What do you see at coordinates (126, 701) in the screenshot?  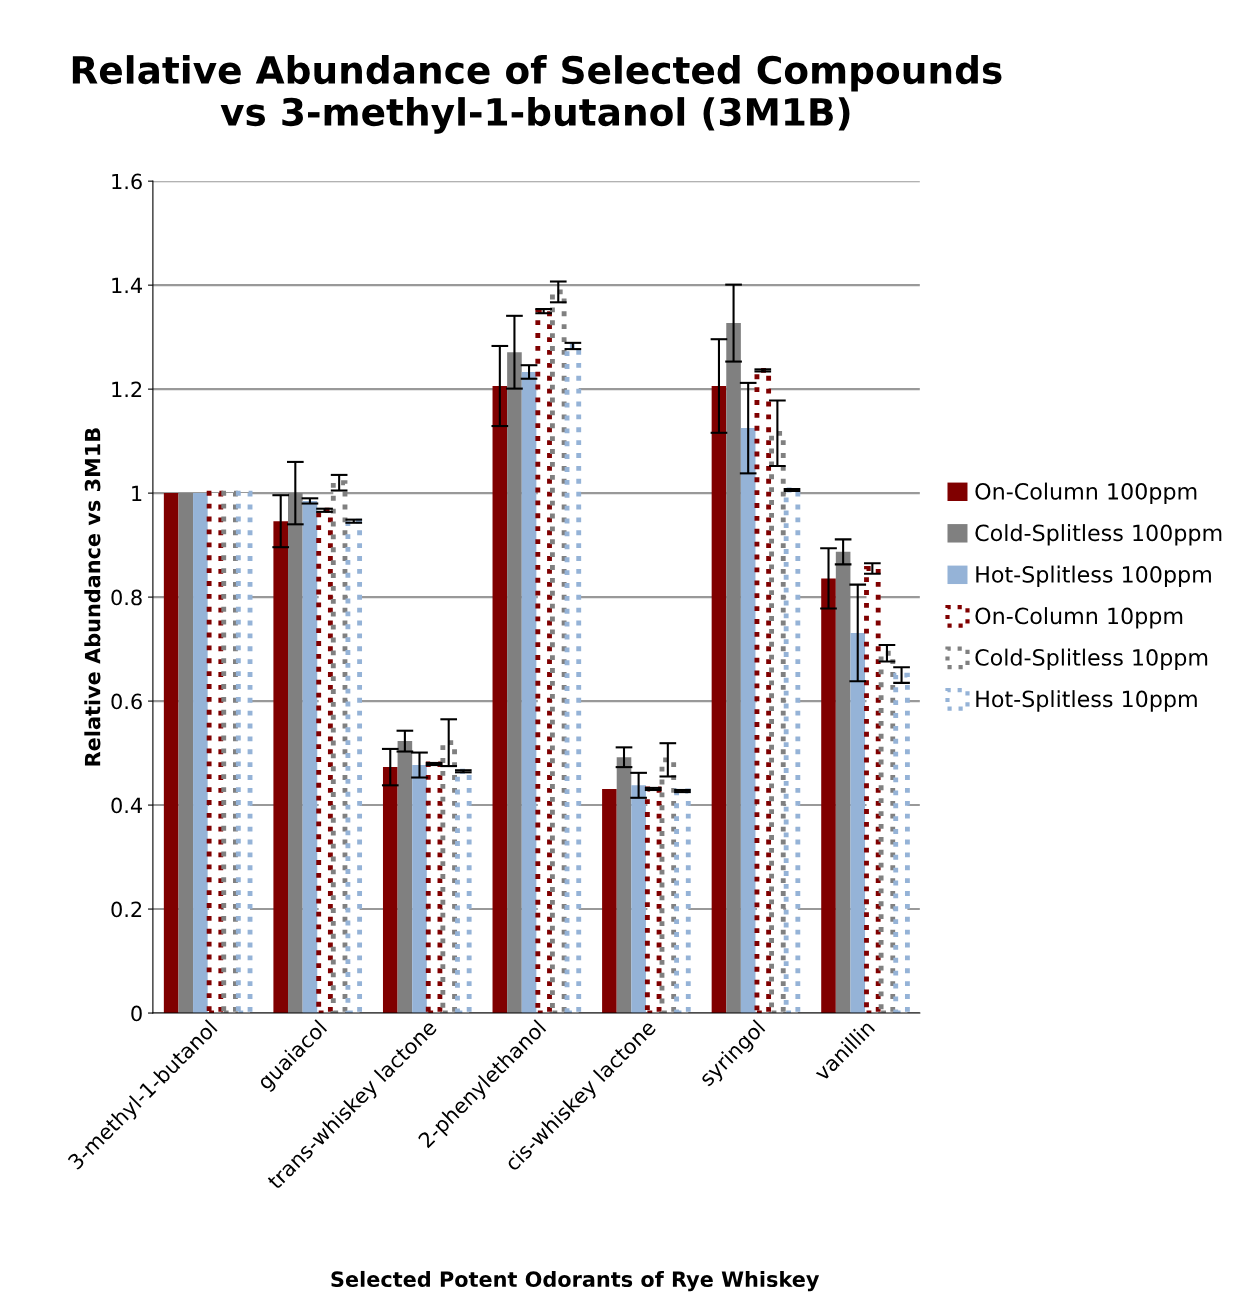 I see `y-tick-label: 0.6` at bounding box center [126, 701].